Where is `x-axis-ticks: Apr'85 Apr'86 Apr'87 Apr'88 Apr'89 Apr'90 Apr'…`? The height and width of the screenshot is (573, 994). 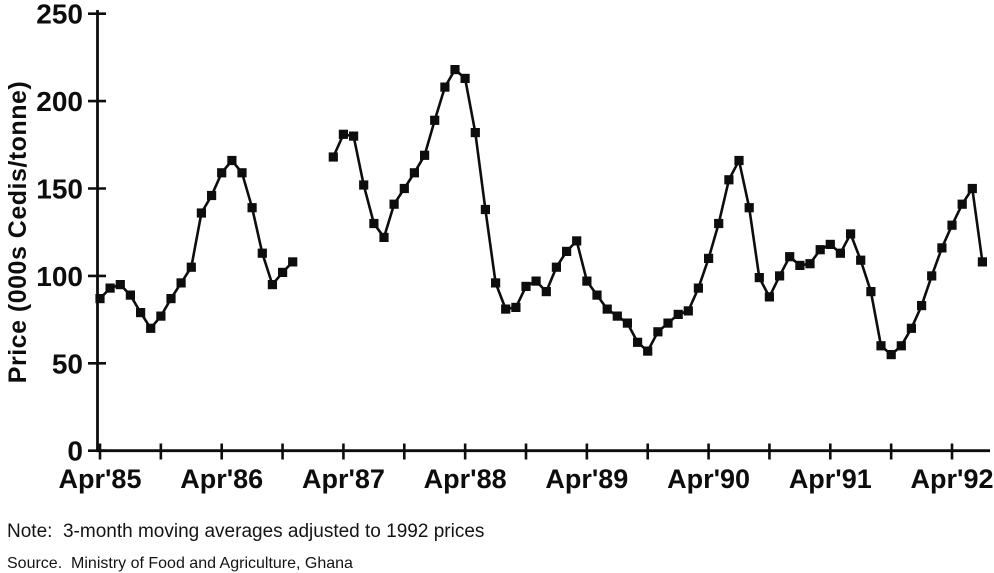 x-axis-ticks: Apr'85 Apr'86 Apr'87 Apr'88 Apr'89 Apr'90 Apr'… is located at coordinates (526, 468).